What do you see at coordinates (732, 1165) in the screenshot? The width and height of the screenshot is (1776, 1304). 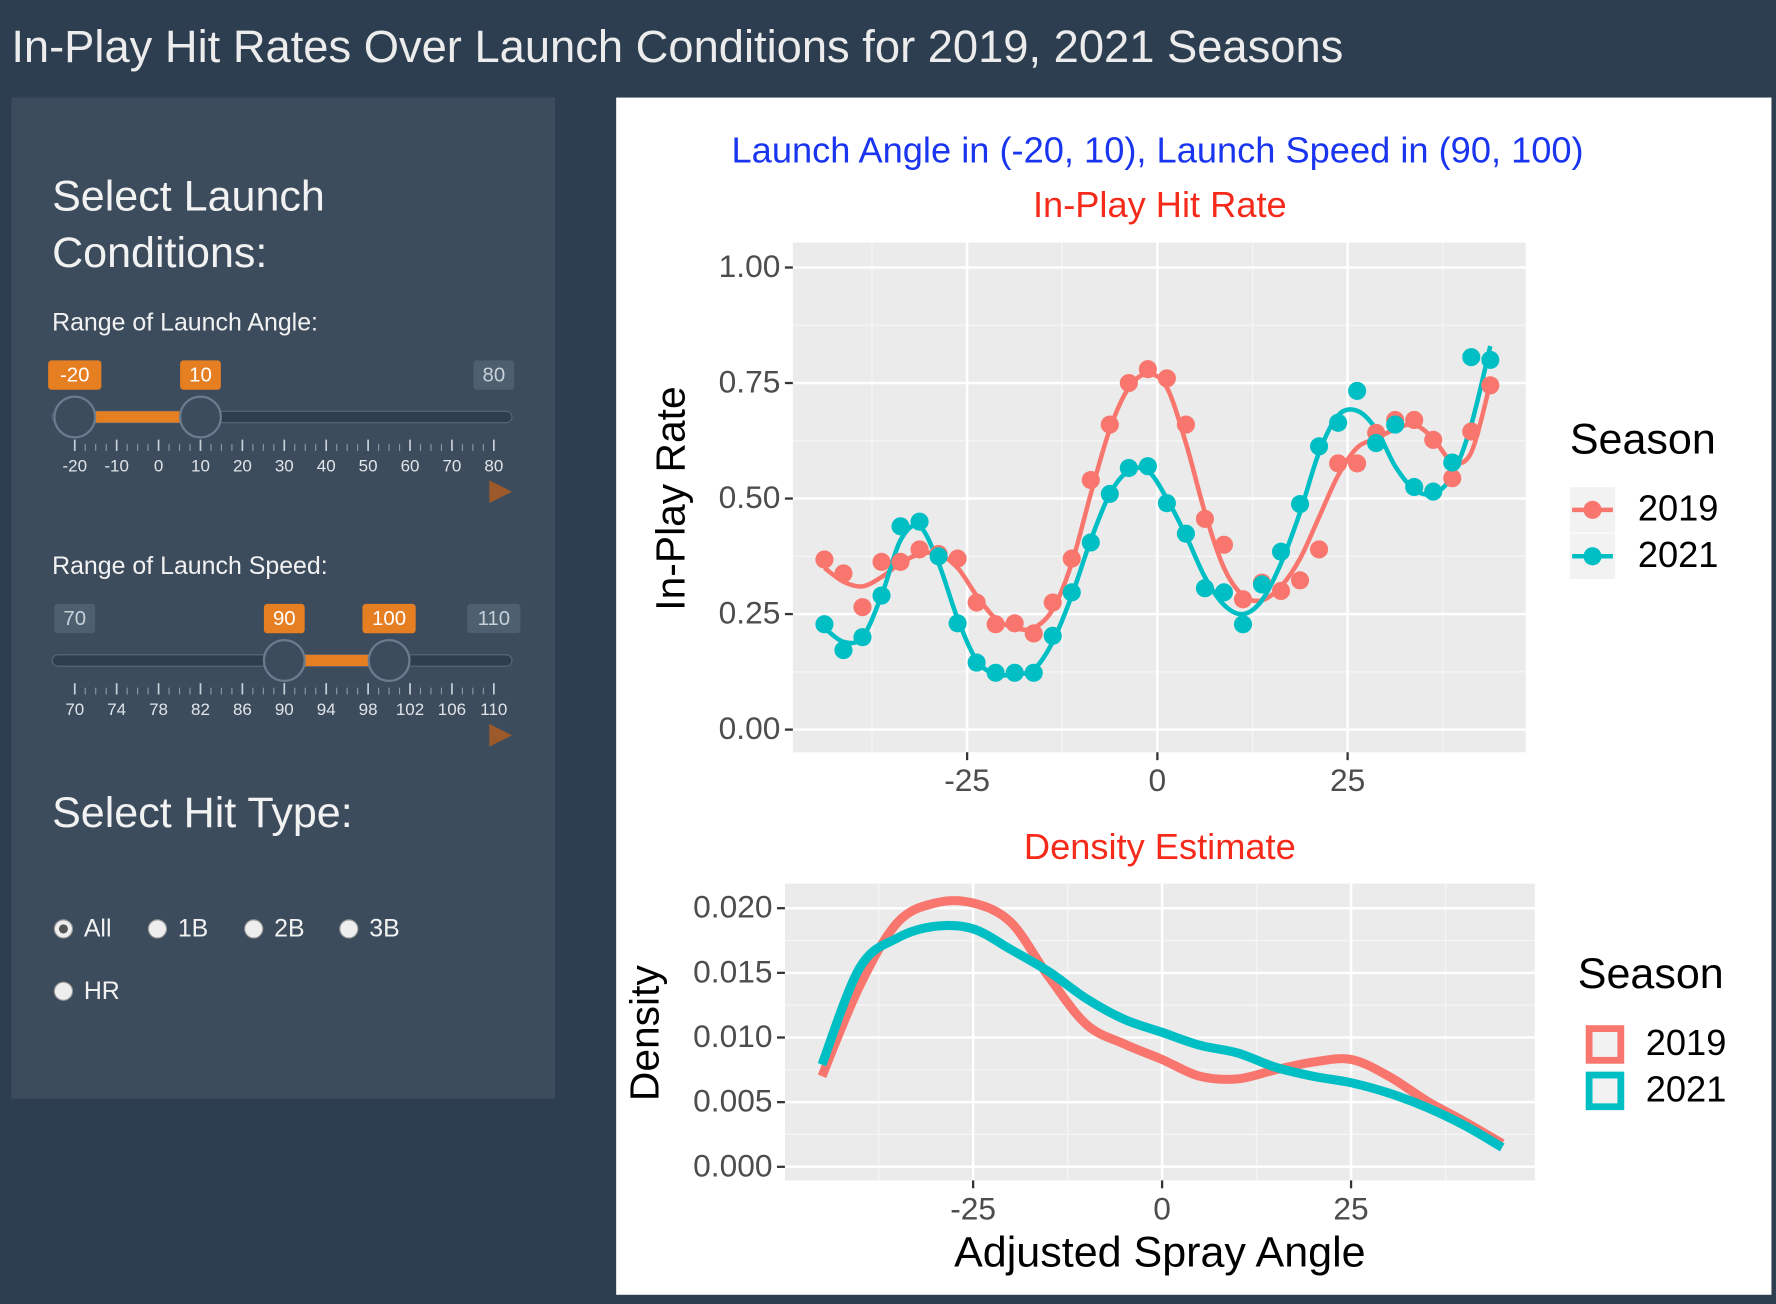 I see `y-tick-label: 0.000` at bounding box center [732, 1165].